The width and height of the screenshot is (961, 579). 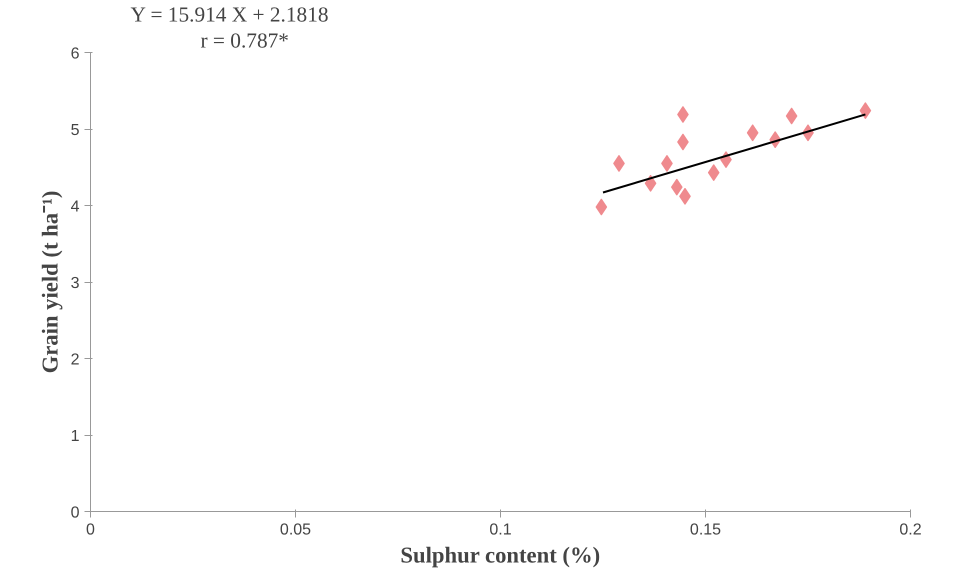 What do you see at coordinates (91, 530) in the screenshot?
I see `x-tick-label: 0` at bounding box center [91, 530].